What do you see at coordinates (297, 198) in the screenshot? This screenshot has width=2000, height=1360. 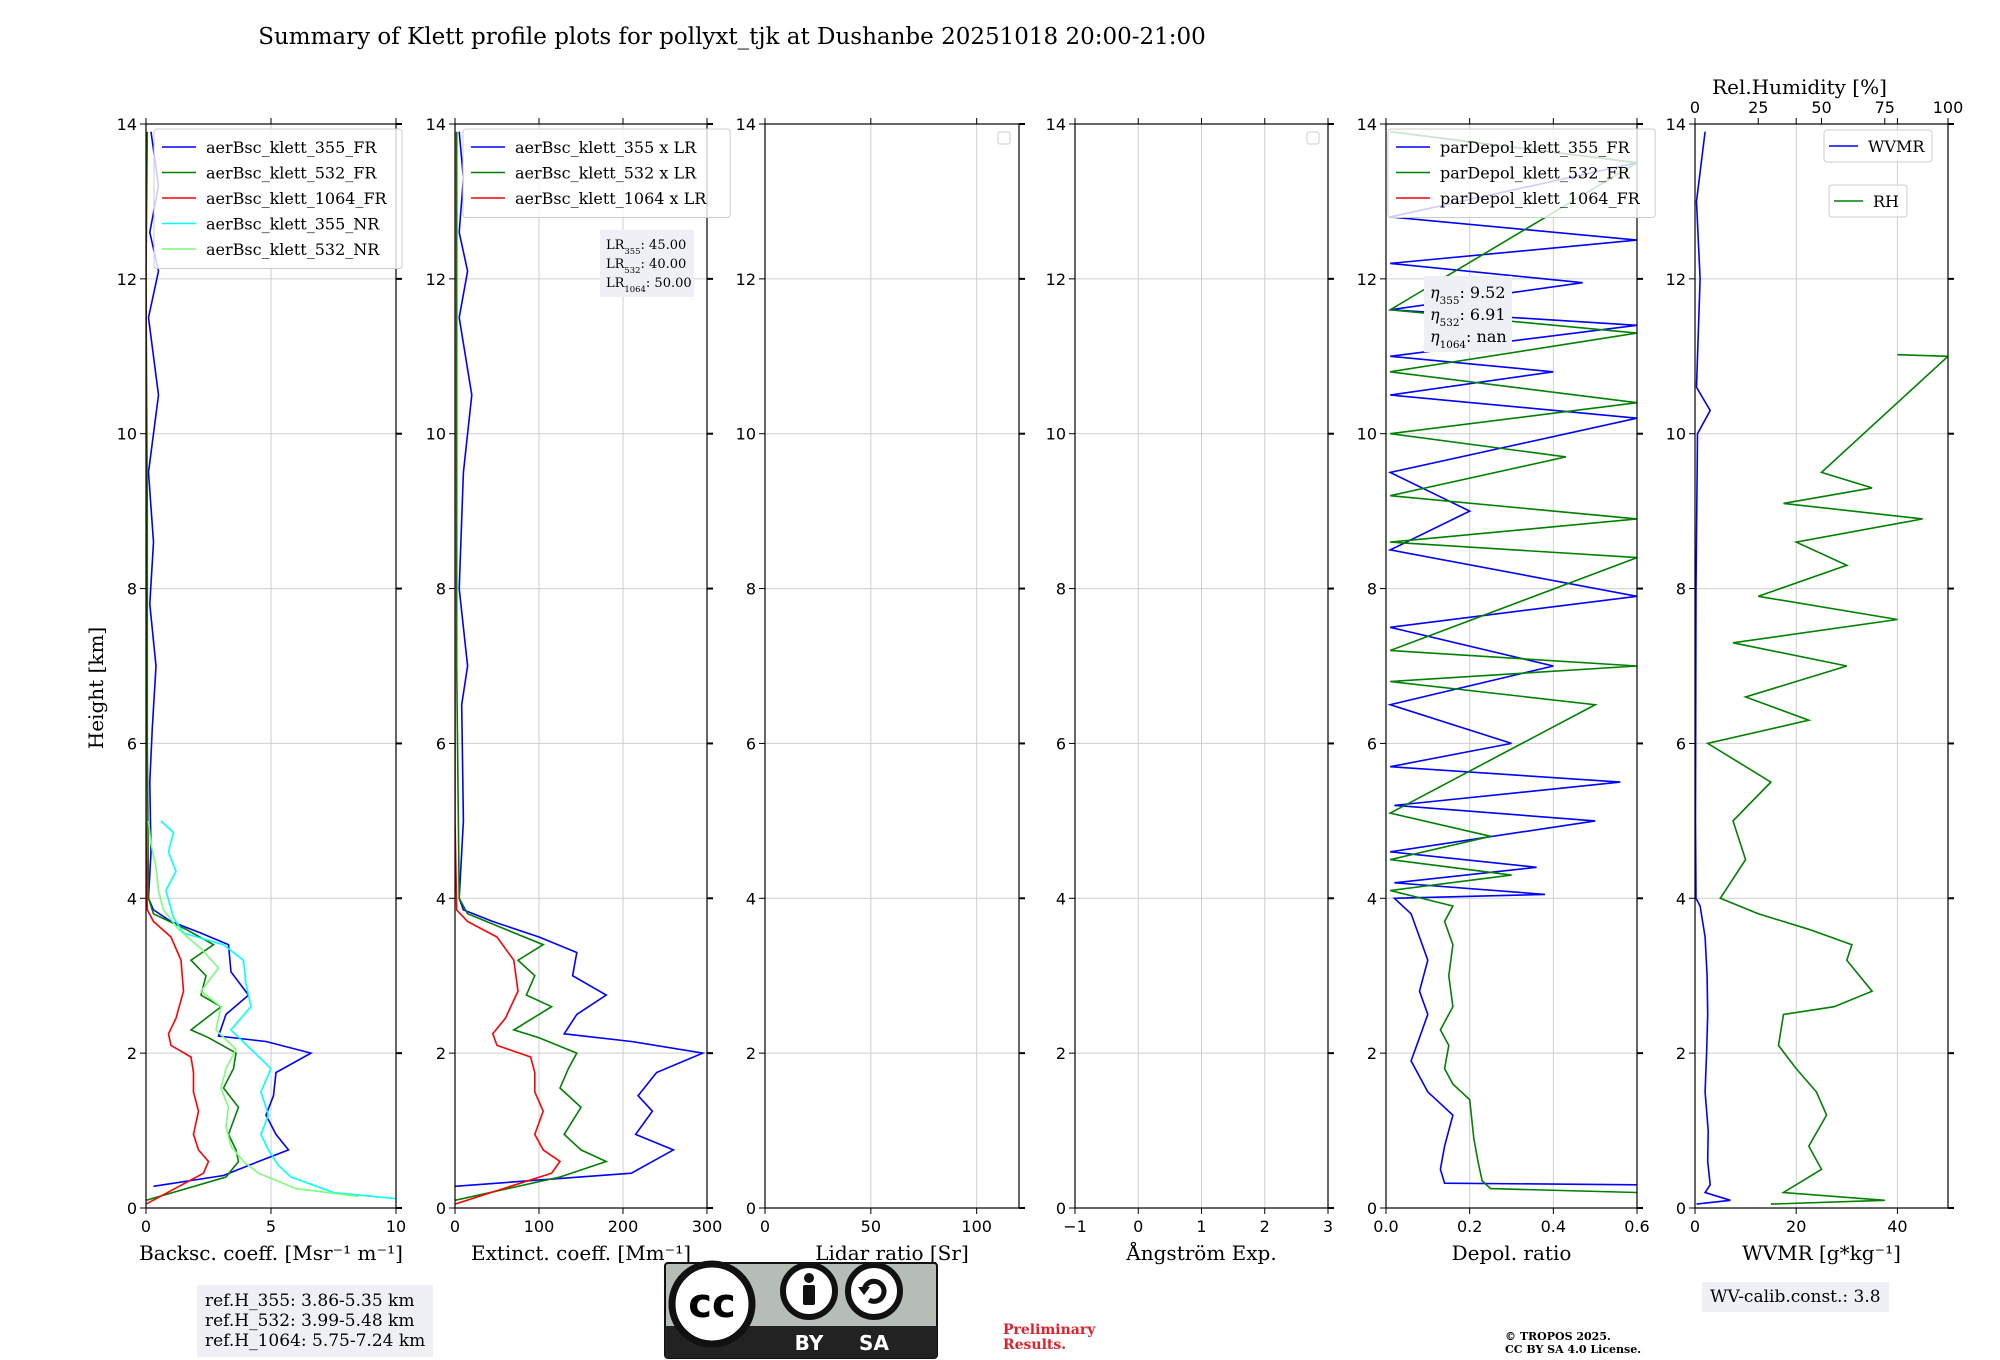 I see `legend-label: aerBsc_klett_1064_FR` at bounding box center [297, 198].